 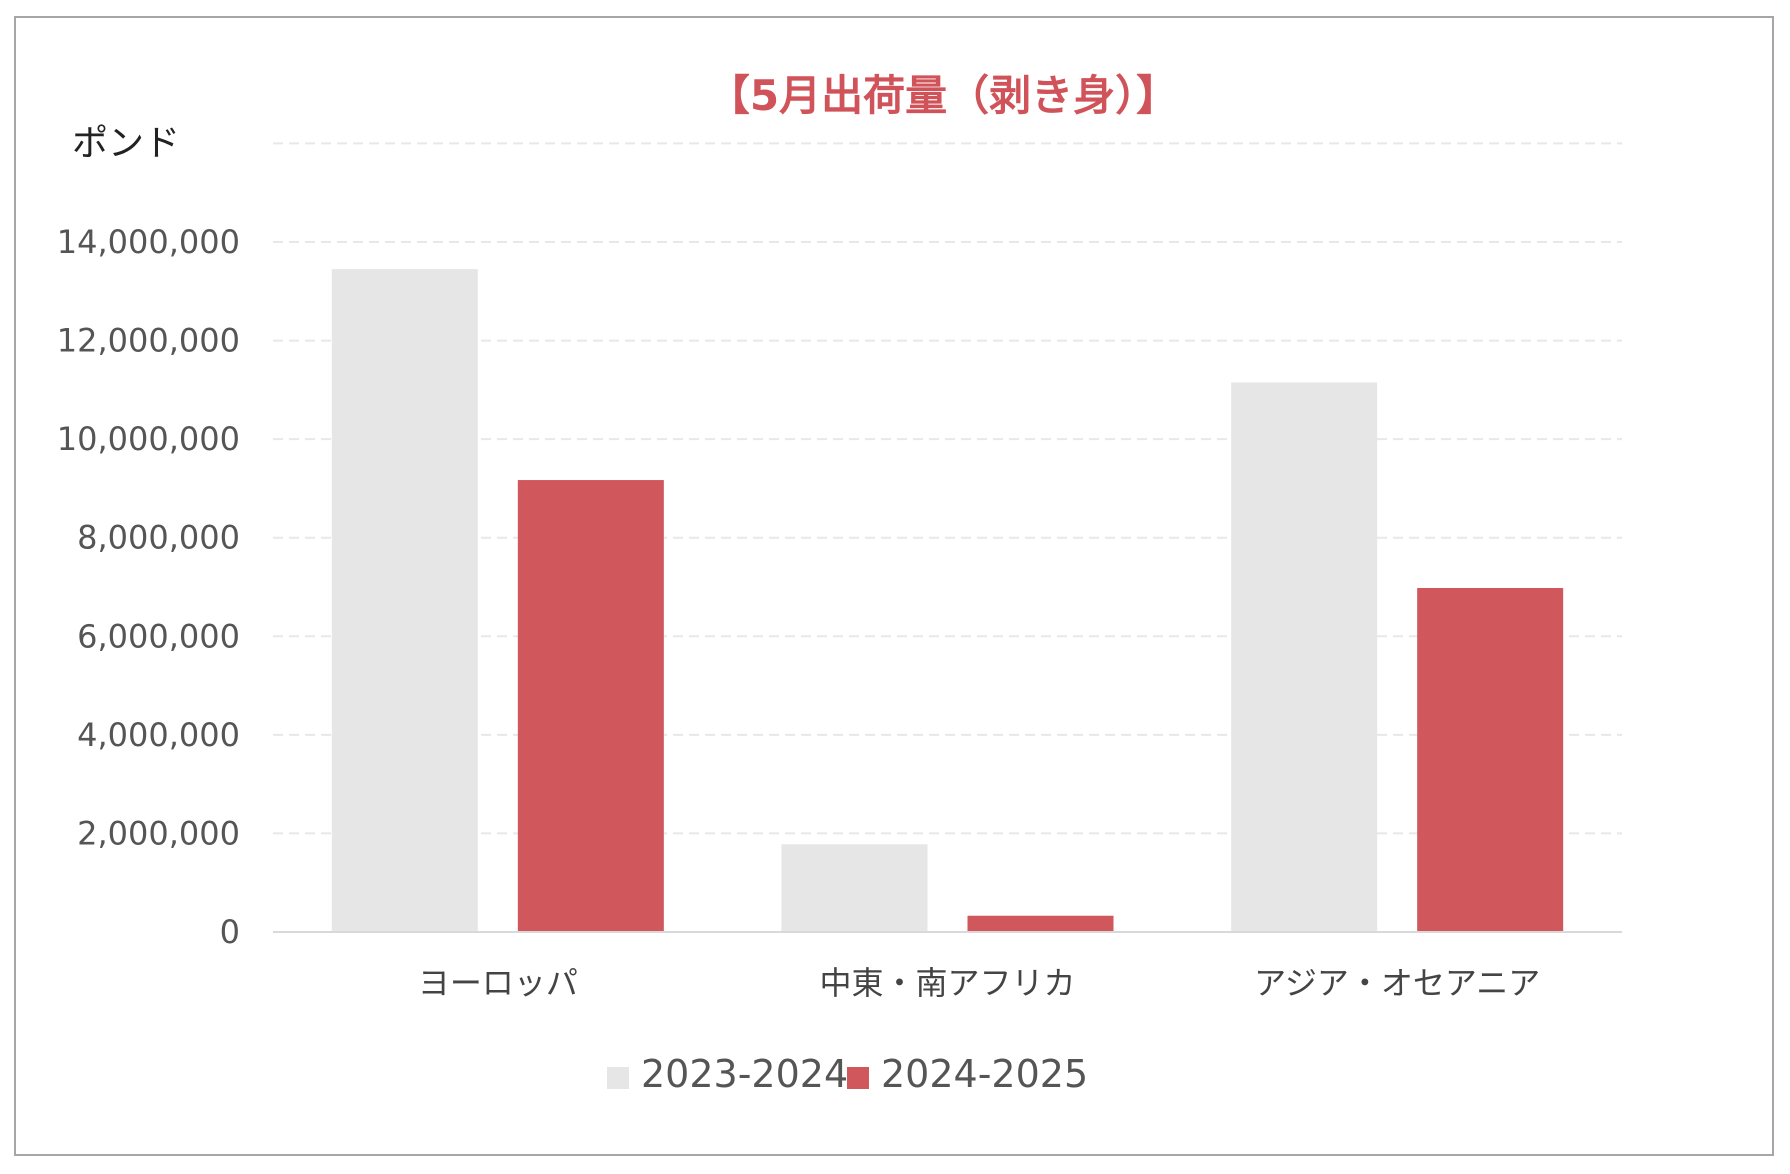 What do you see at coordinates (744, 1074) in the screenshot?
I see `legend-label: 2023-2024` at bounding box center [744, 1074].